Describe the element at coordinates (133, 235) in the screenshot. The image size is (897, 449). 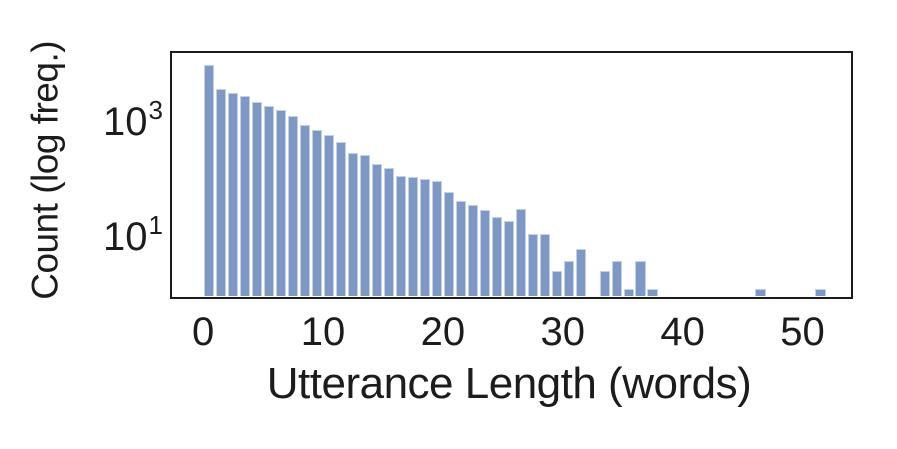
I see `y-tick-label: 10¹` at that location.